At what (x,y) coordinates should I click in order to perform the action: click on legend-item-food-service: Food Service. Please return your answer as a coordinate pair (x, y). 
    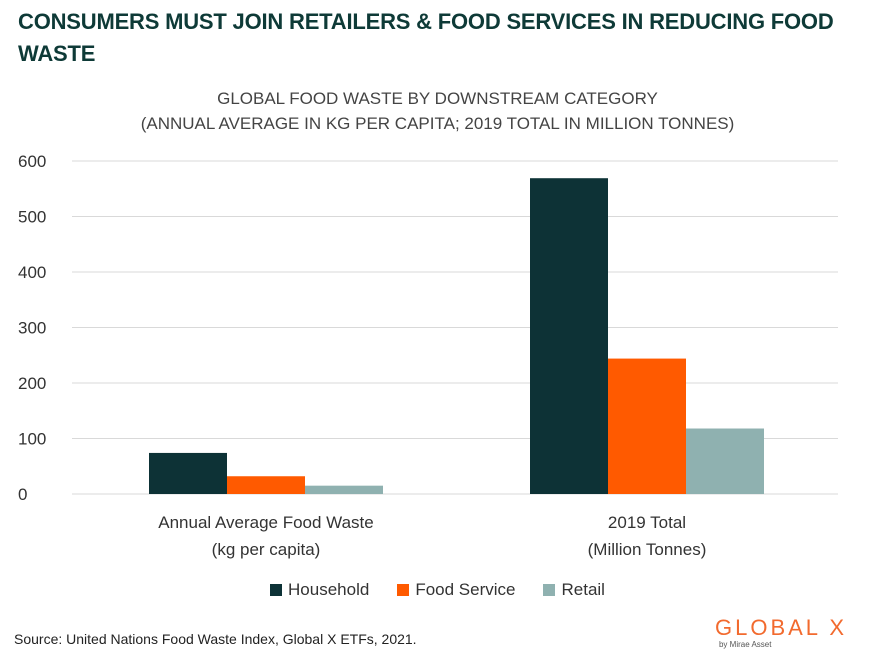
    Looking at the image, I should click on (456, 590).